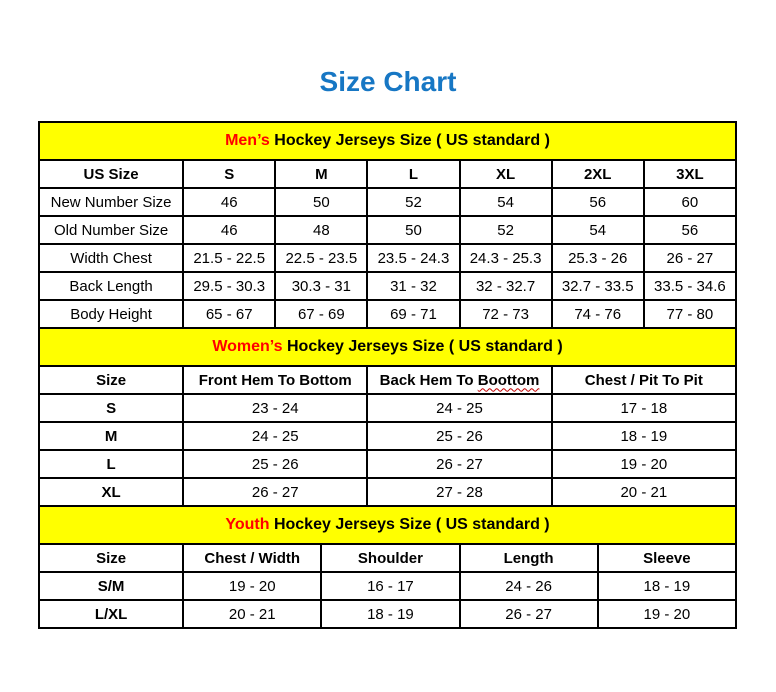  What do you see at coordinates (505, 314) in the screenshot?
I see `data-cell: 72 - 73` at bounding box center [505, 314].